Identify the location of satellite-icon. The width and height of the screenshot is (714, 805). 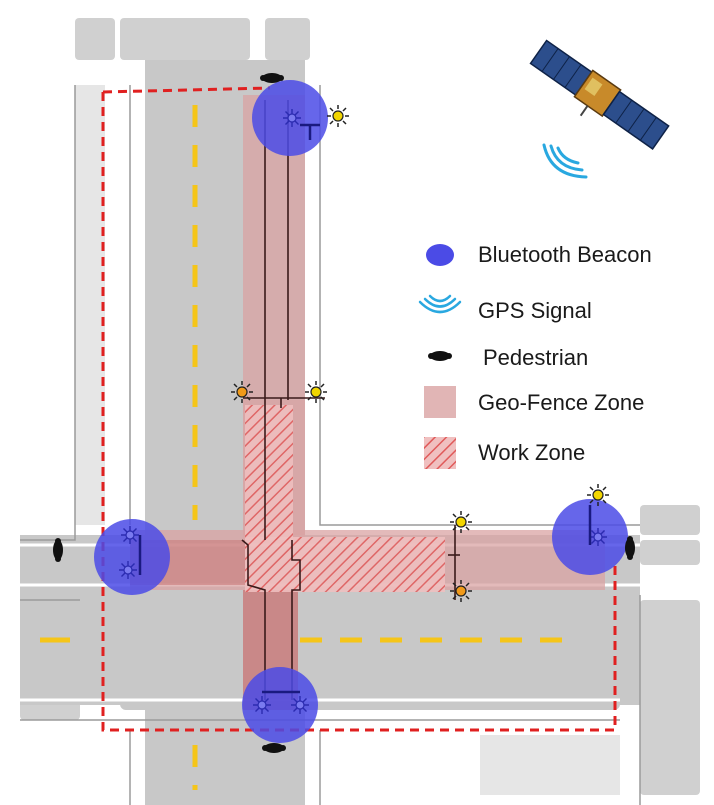
(599, 94).